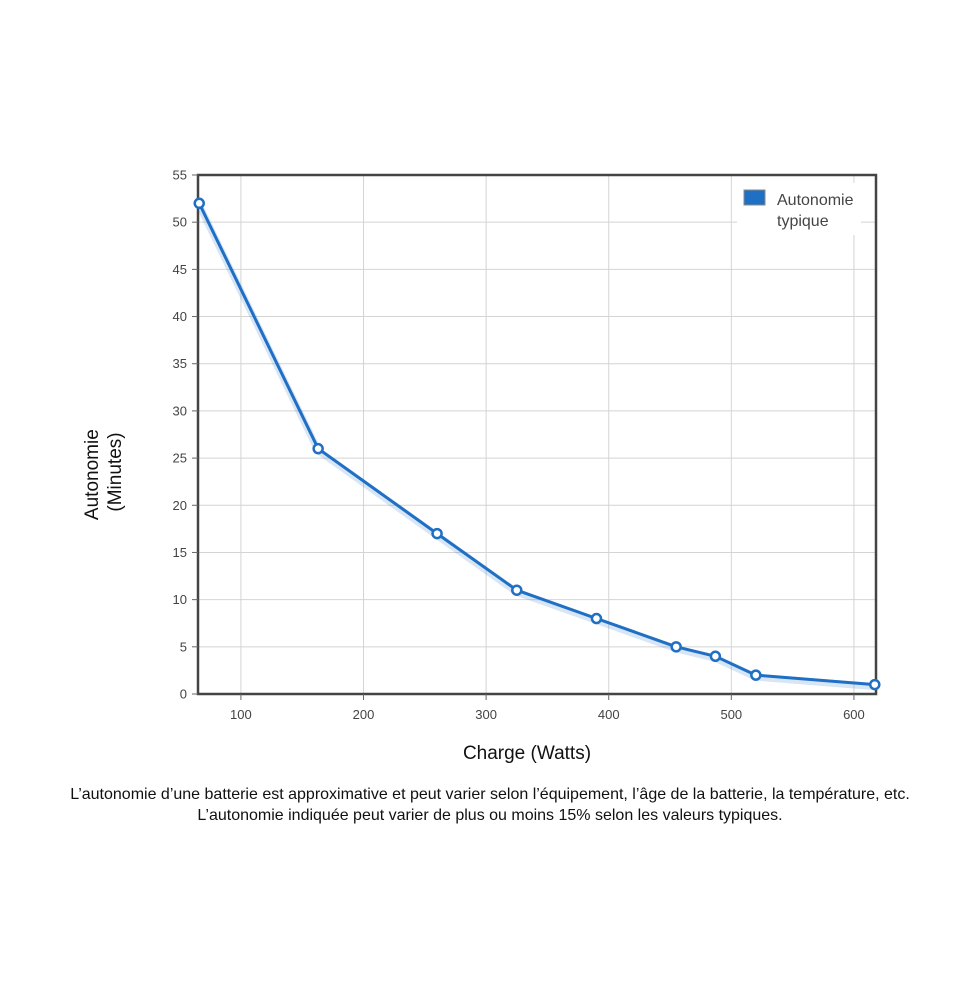  I want to click on y-tick-label: 50, so click(180, 222).